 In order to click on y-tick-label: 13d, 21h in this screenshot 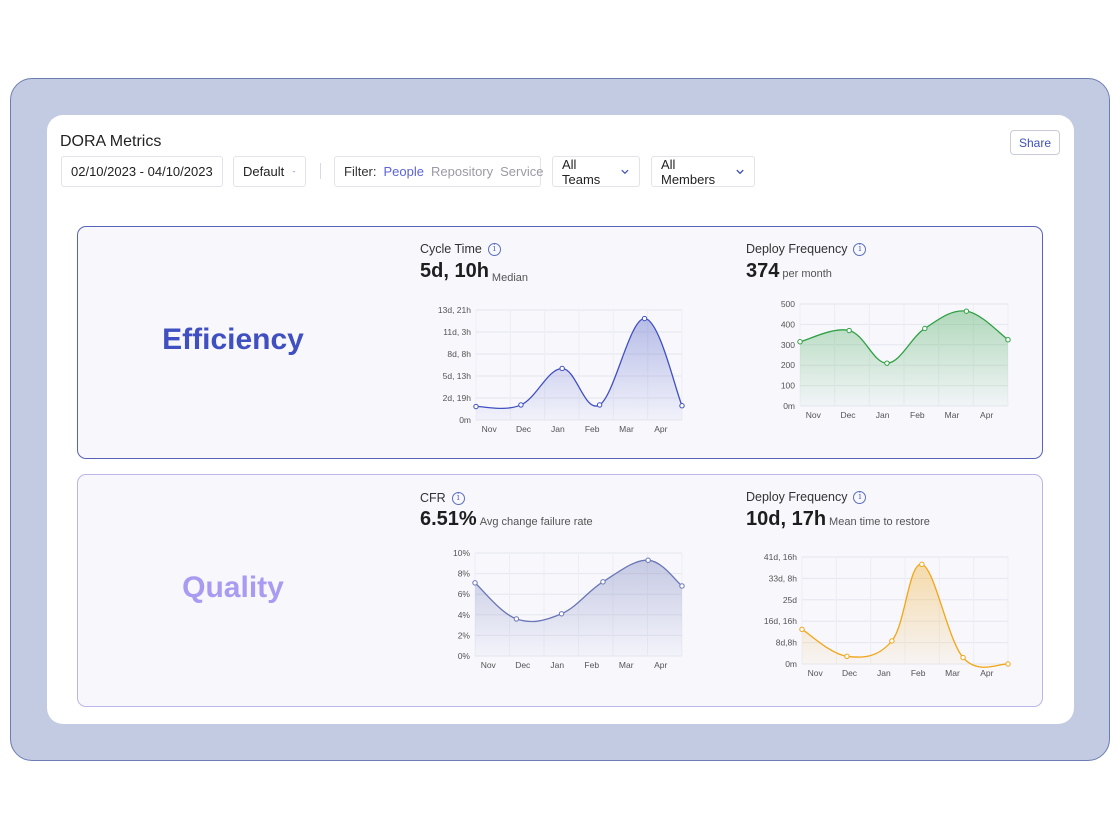, I will do `click(454, 310)`.